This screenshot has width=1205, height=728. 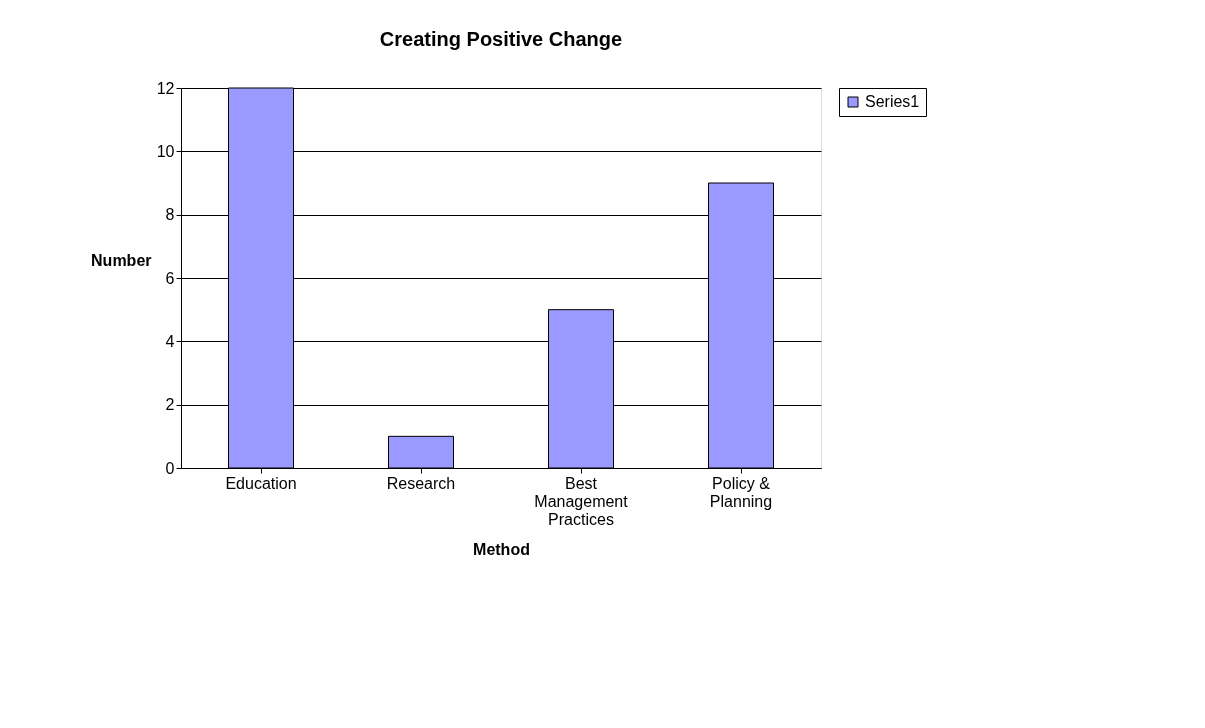 I want to click on y-tick-label: 12, so click(x=165, y=88).